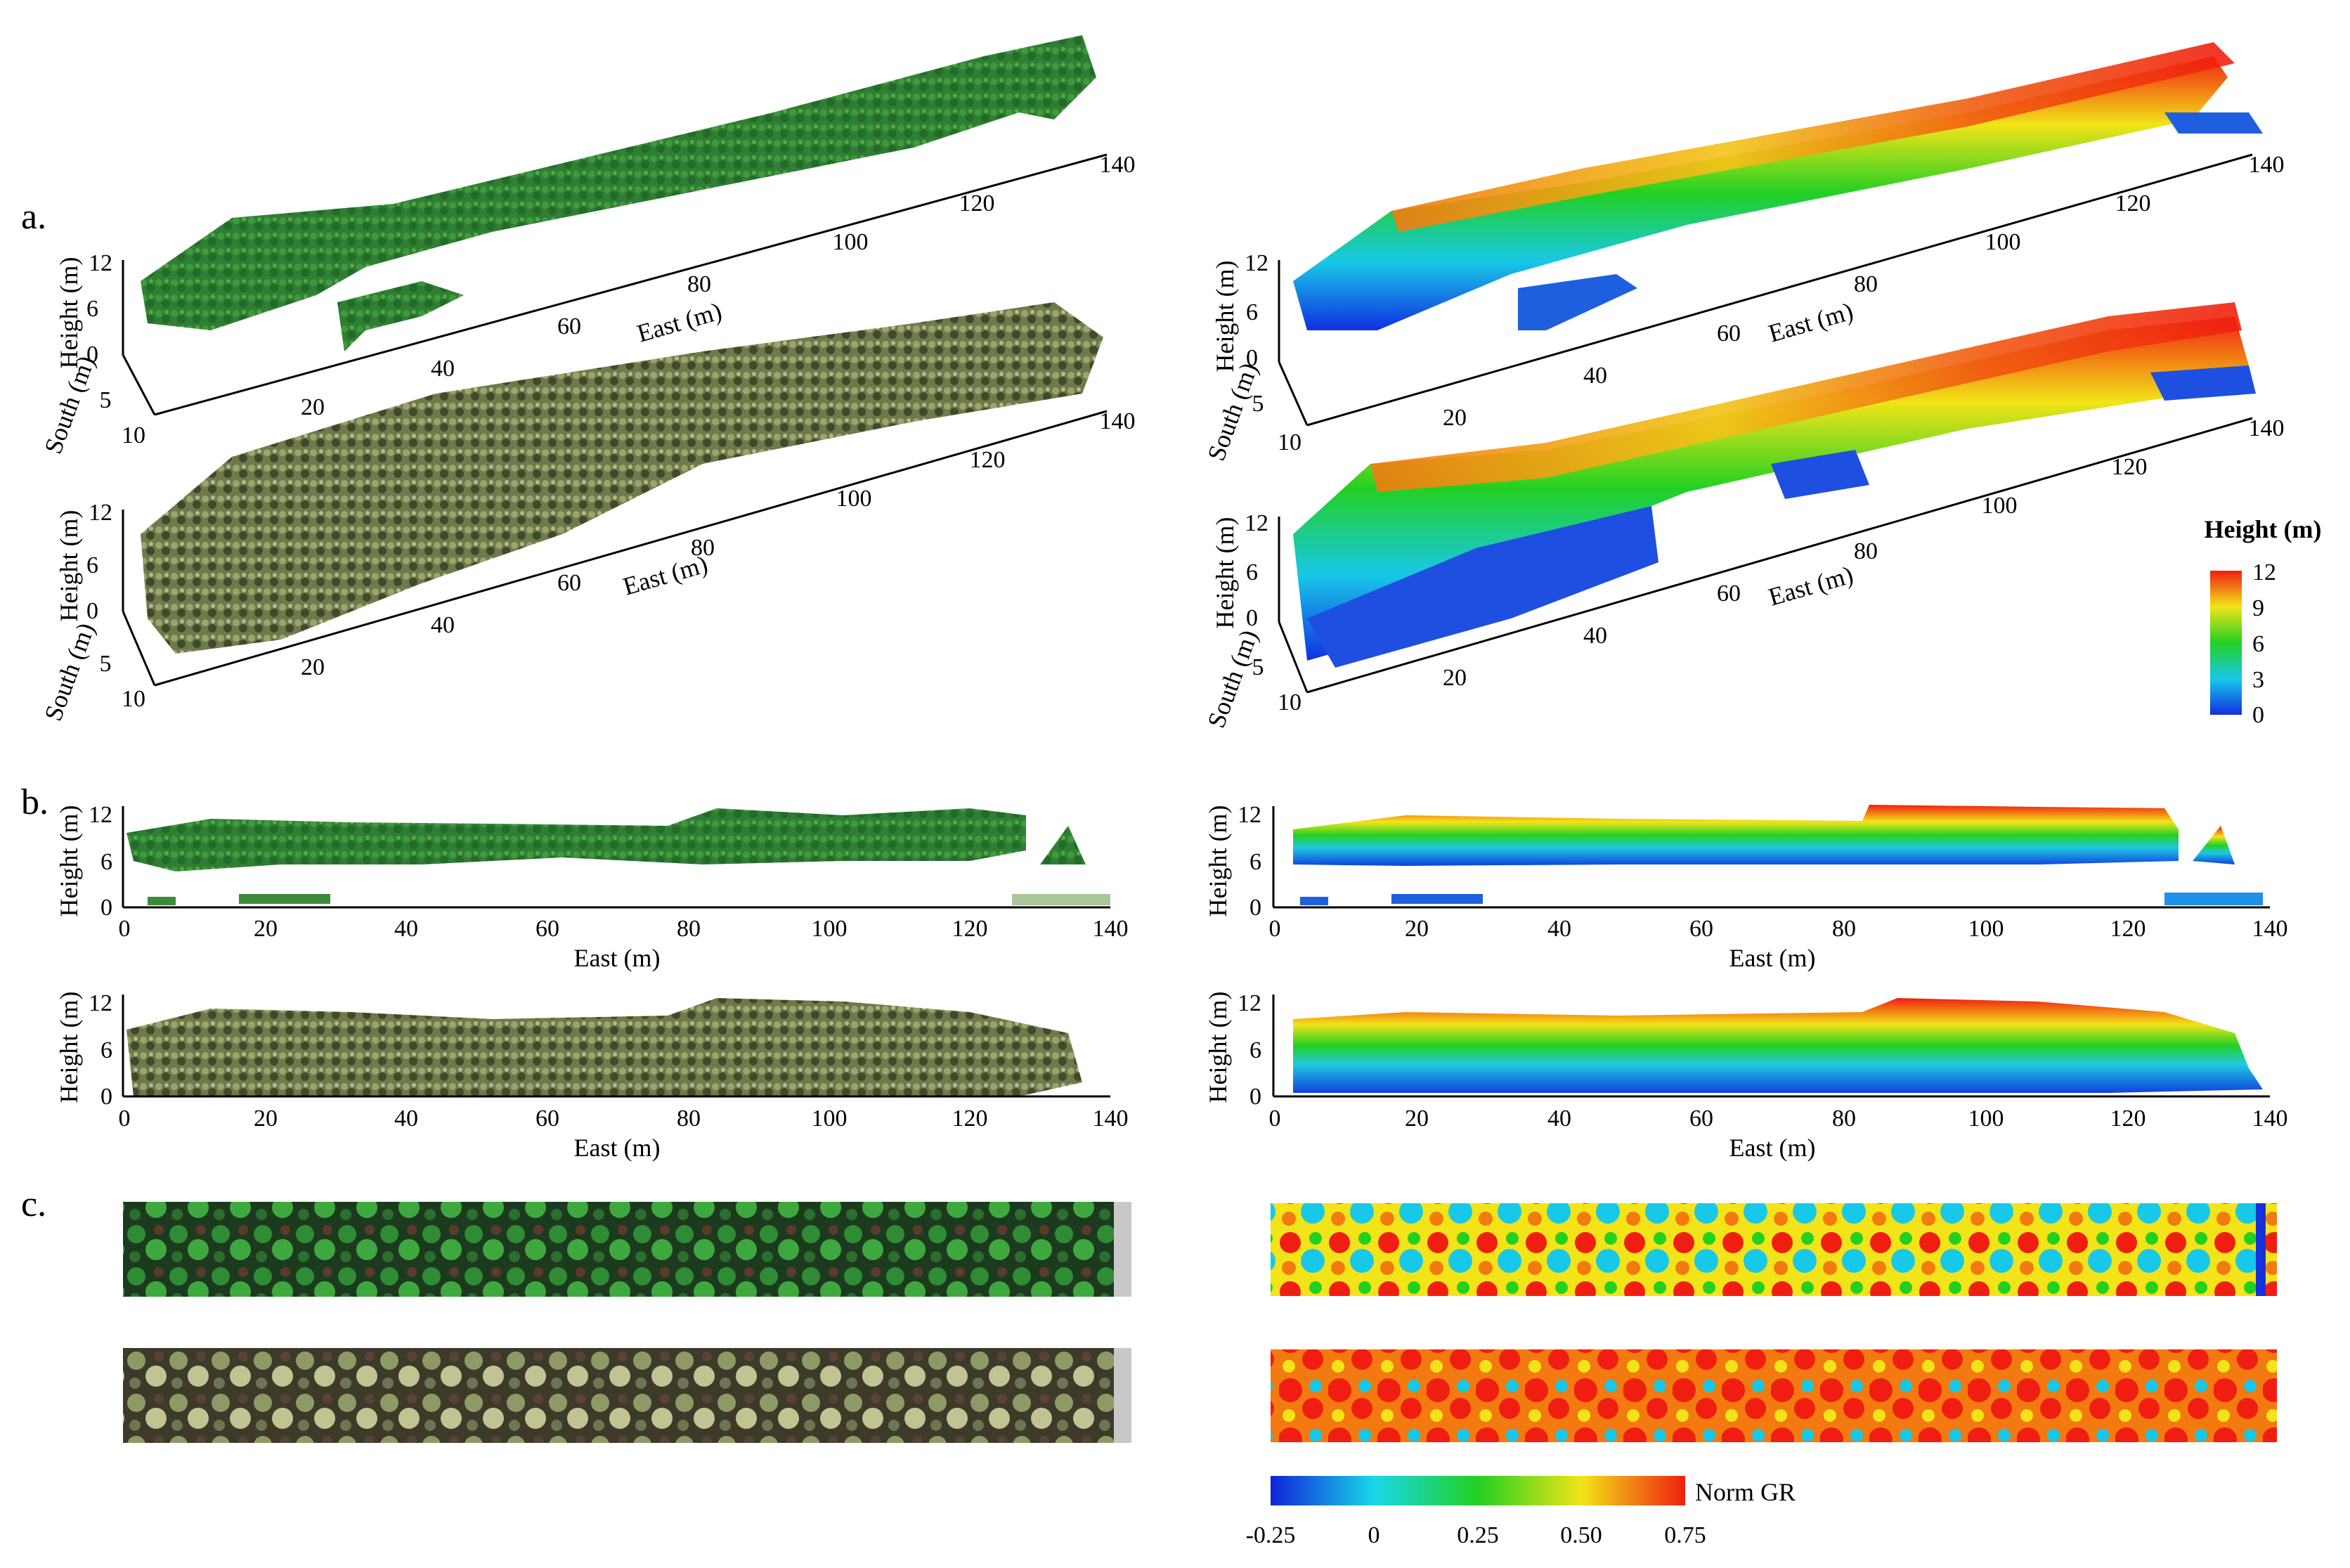  I want to click on pointcloud-3d-green-top, so click(618, 193).